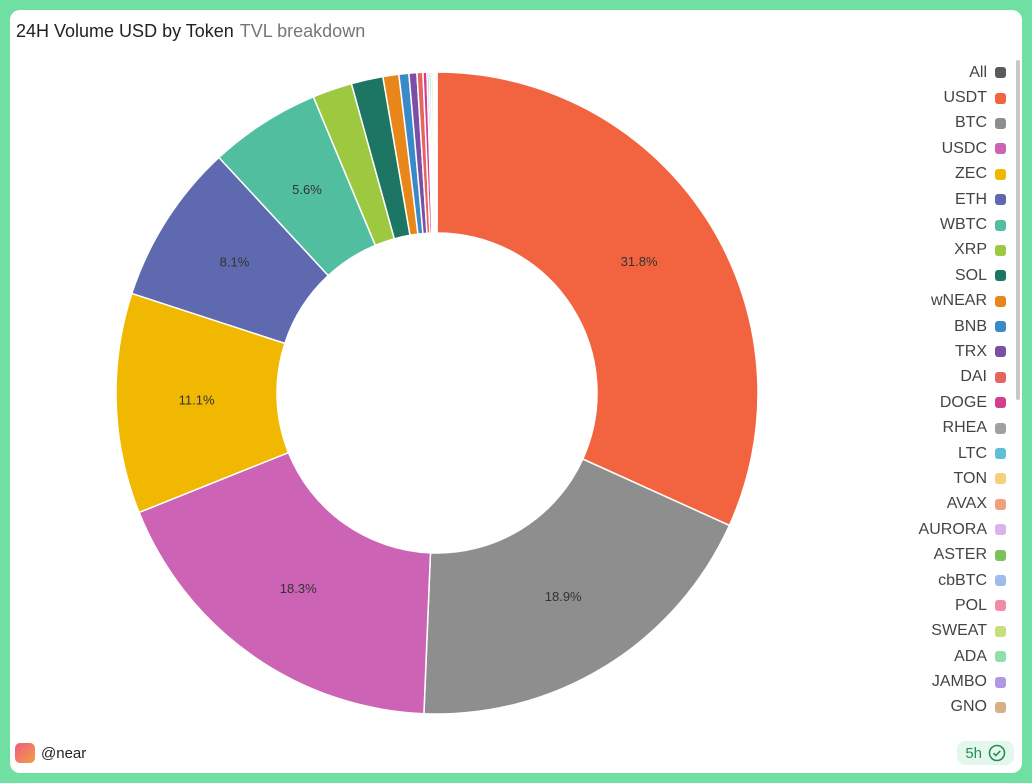 Image resolution: width=1032 pixels, height=783 pixels. What do you see at coordinates (298, 588) in the screenshot?
I see `slice-label: 18.3%` at bounding box center [298, 588].